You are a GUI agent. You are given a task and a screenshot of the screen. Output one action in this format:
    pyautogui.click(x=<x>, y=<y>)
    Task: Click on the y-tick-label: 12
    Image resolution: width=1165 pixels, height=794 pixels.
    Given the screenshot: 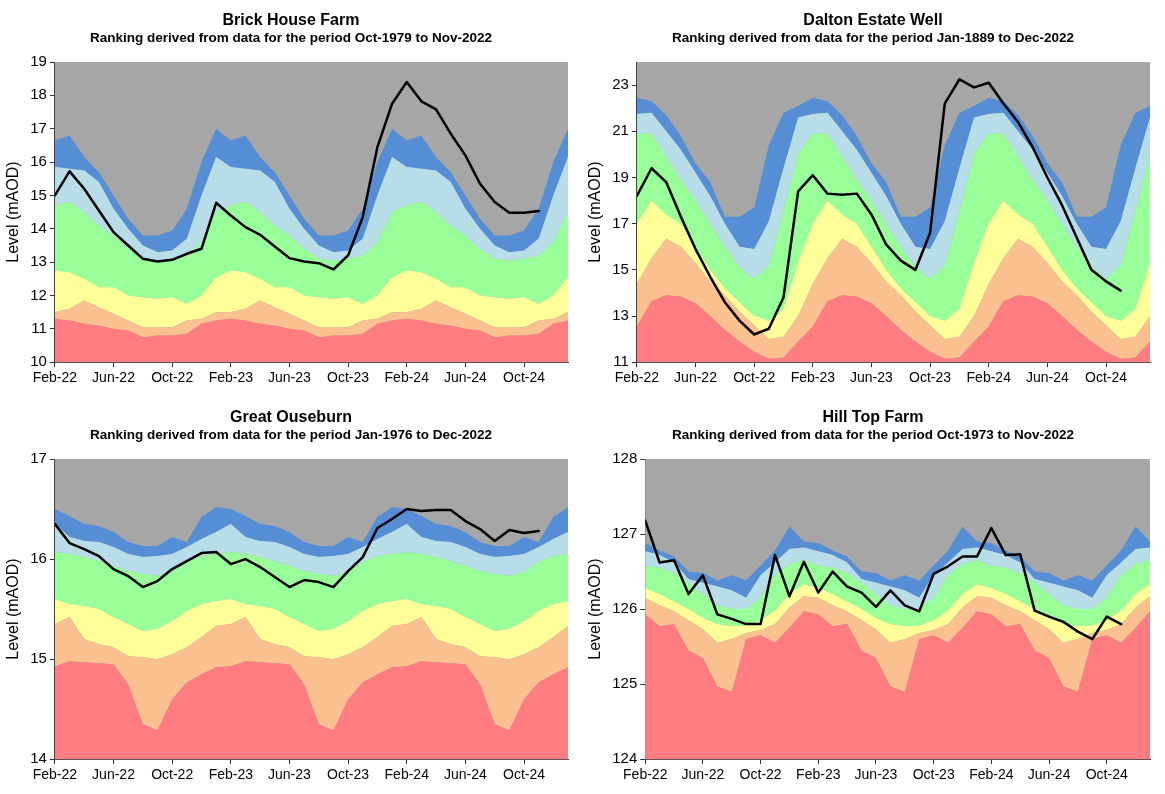 What is the action you would take?
    pyautogui.click(x=38, y=294)
    